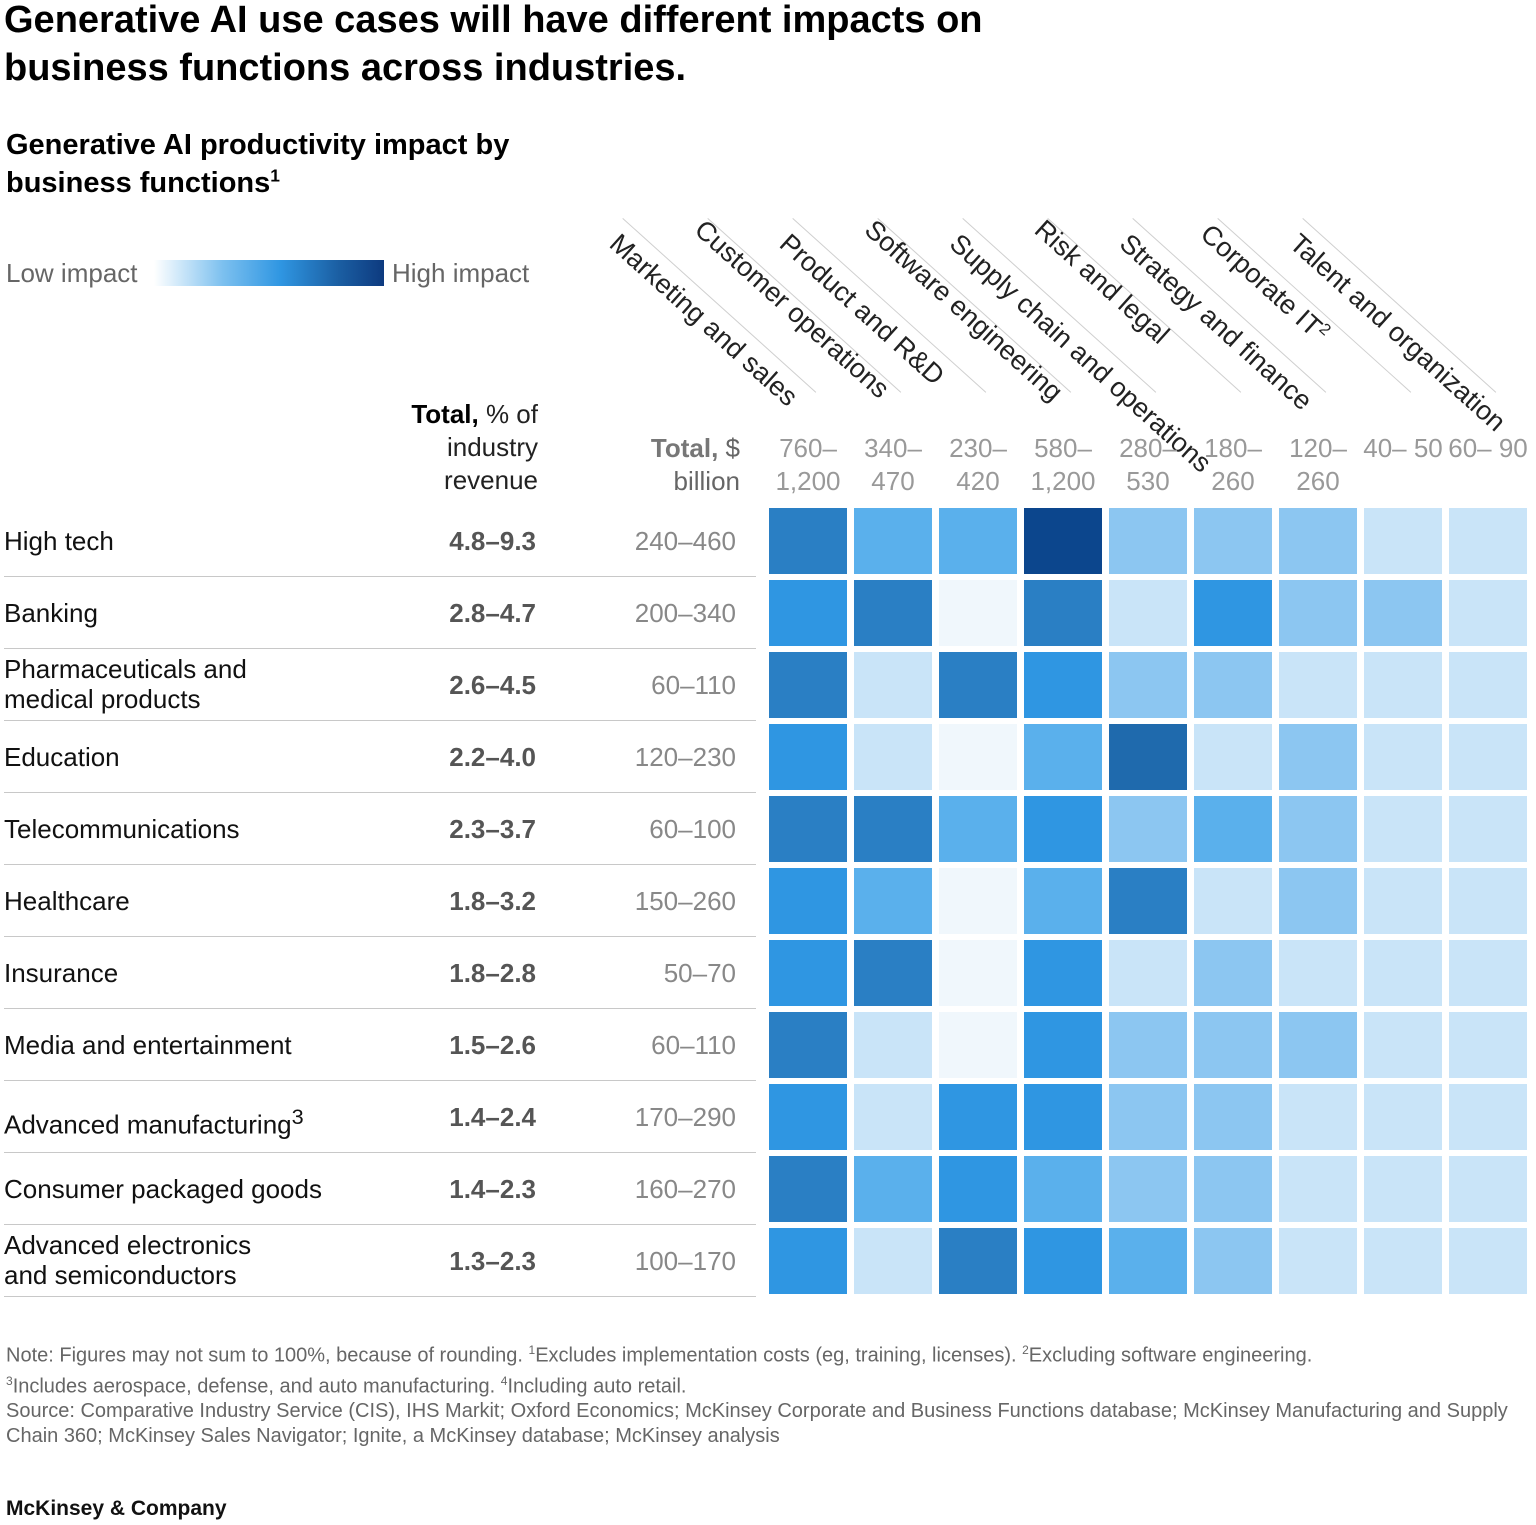  I want to click on industry-label: High tech, so click(194, 541).